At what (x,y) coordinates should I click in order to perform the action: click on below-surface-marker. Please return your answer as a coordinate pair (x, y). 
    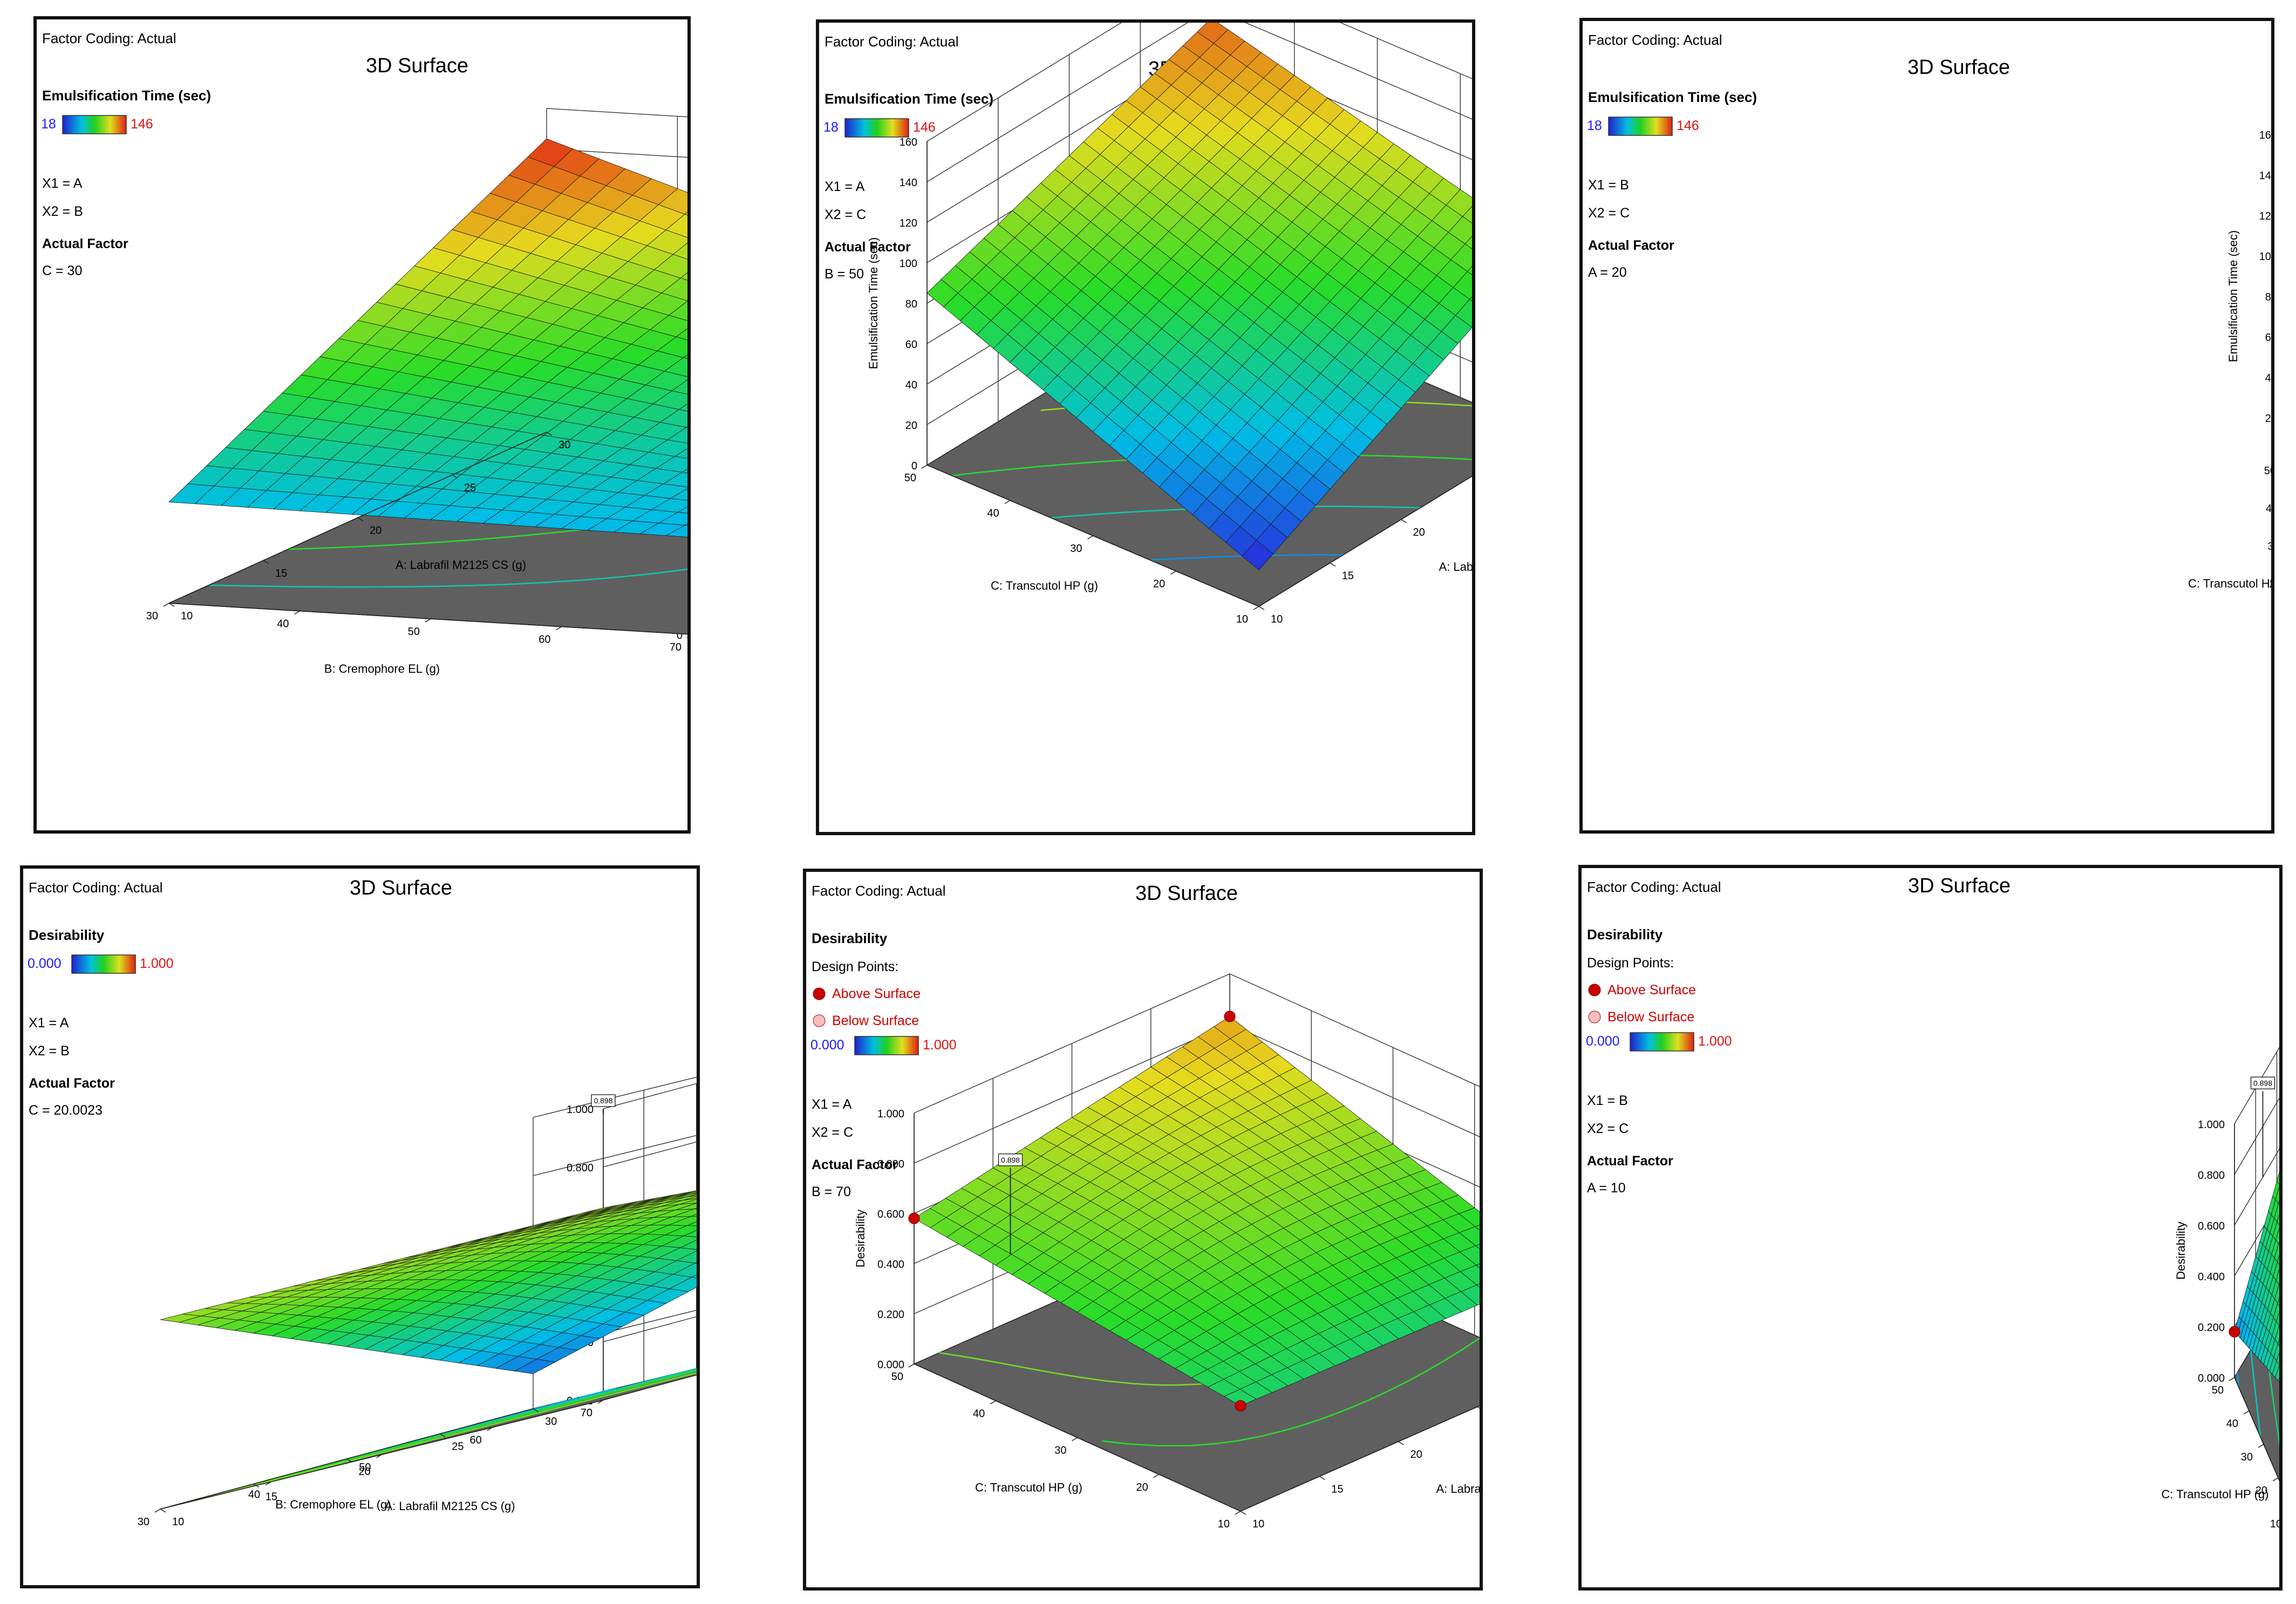
    Looking at the image, I should click on (1595, 1017).